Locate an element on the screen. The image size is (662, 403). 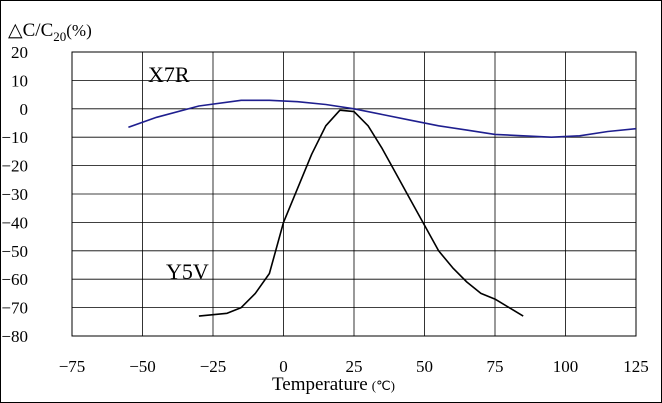
y-tick-label: −40 is located at coordinates (14, 222).